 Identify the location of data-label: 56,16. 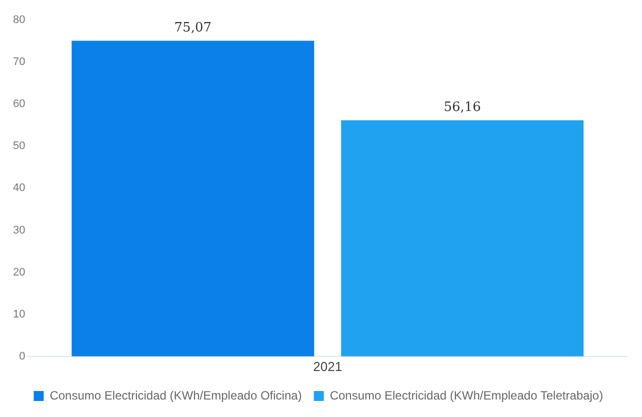
(462, 108).